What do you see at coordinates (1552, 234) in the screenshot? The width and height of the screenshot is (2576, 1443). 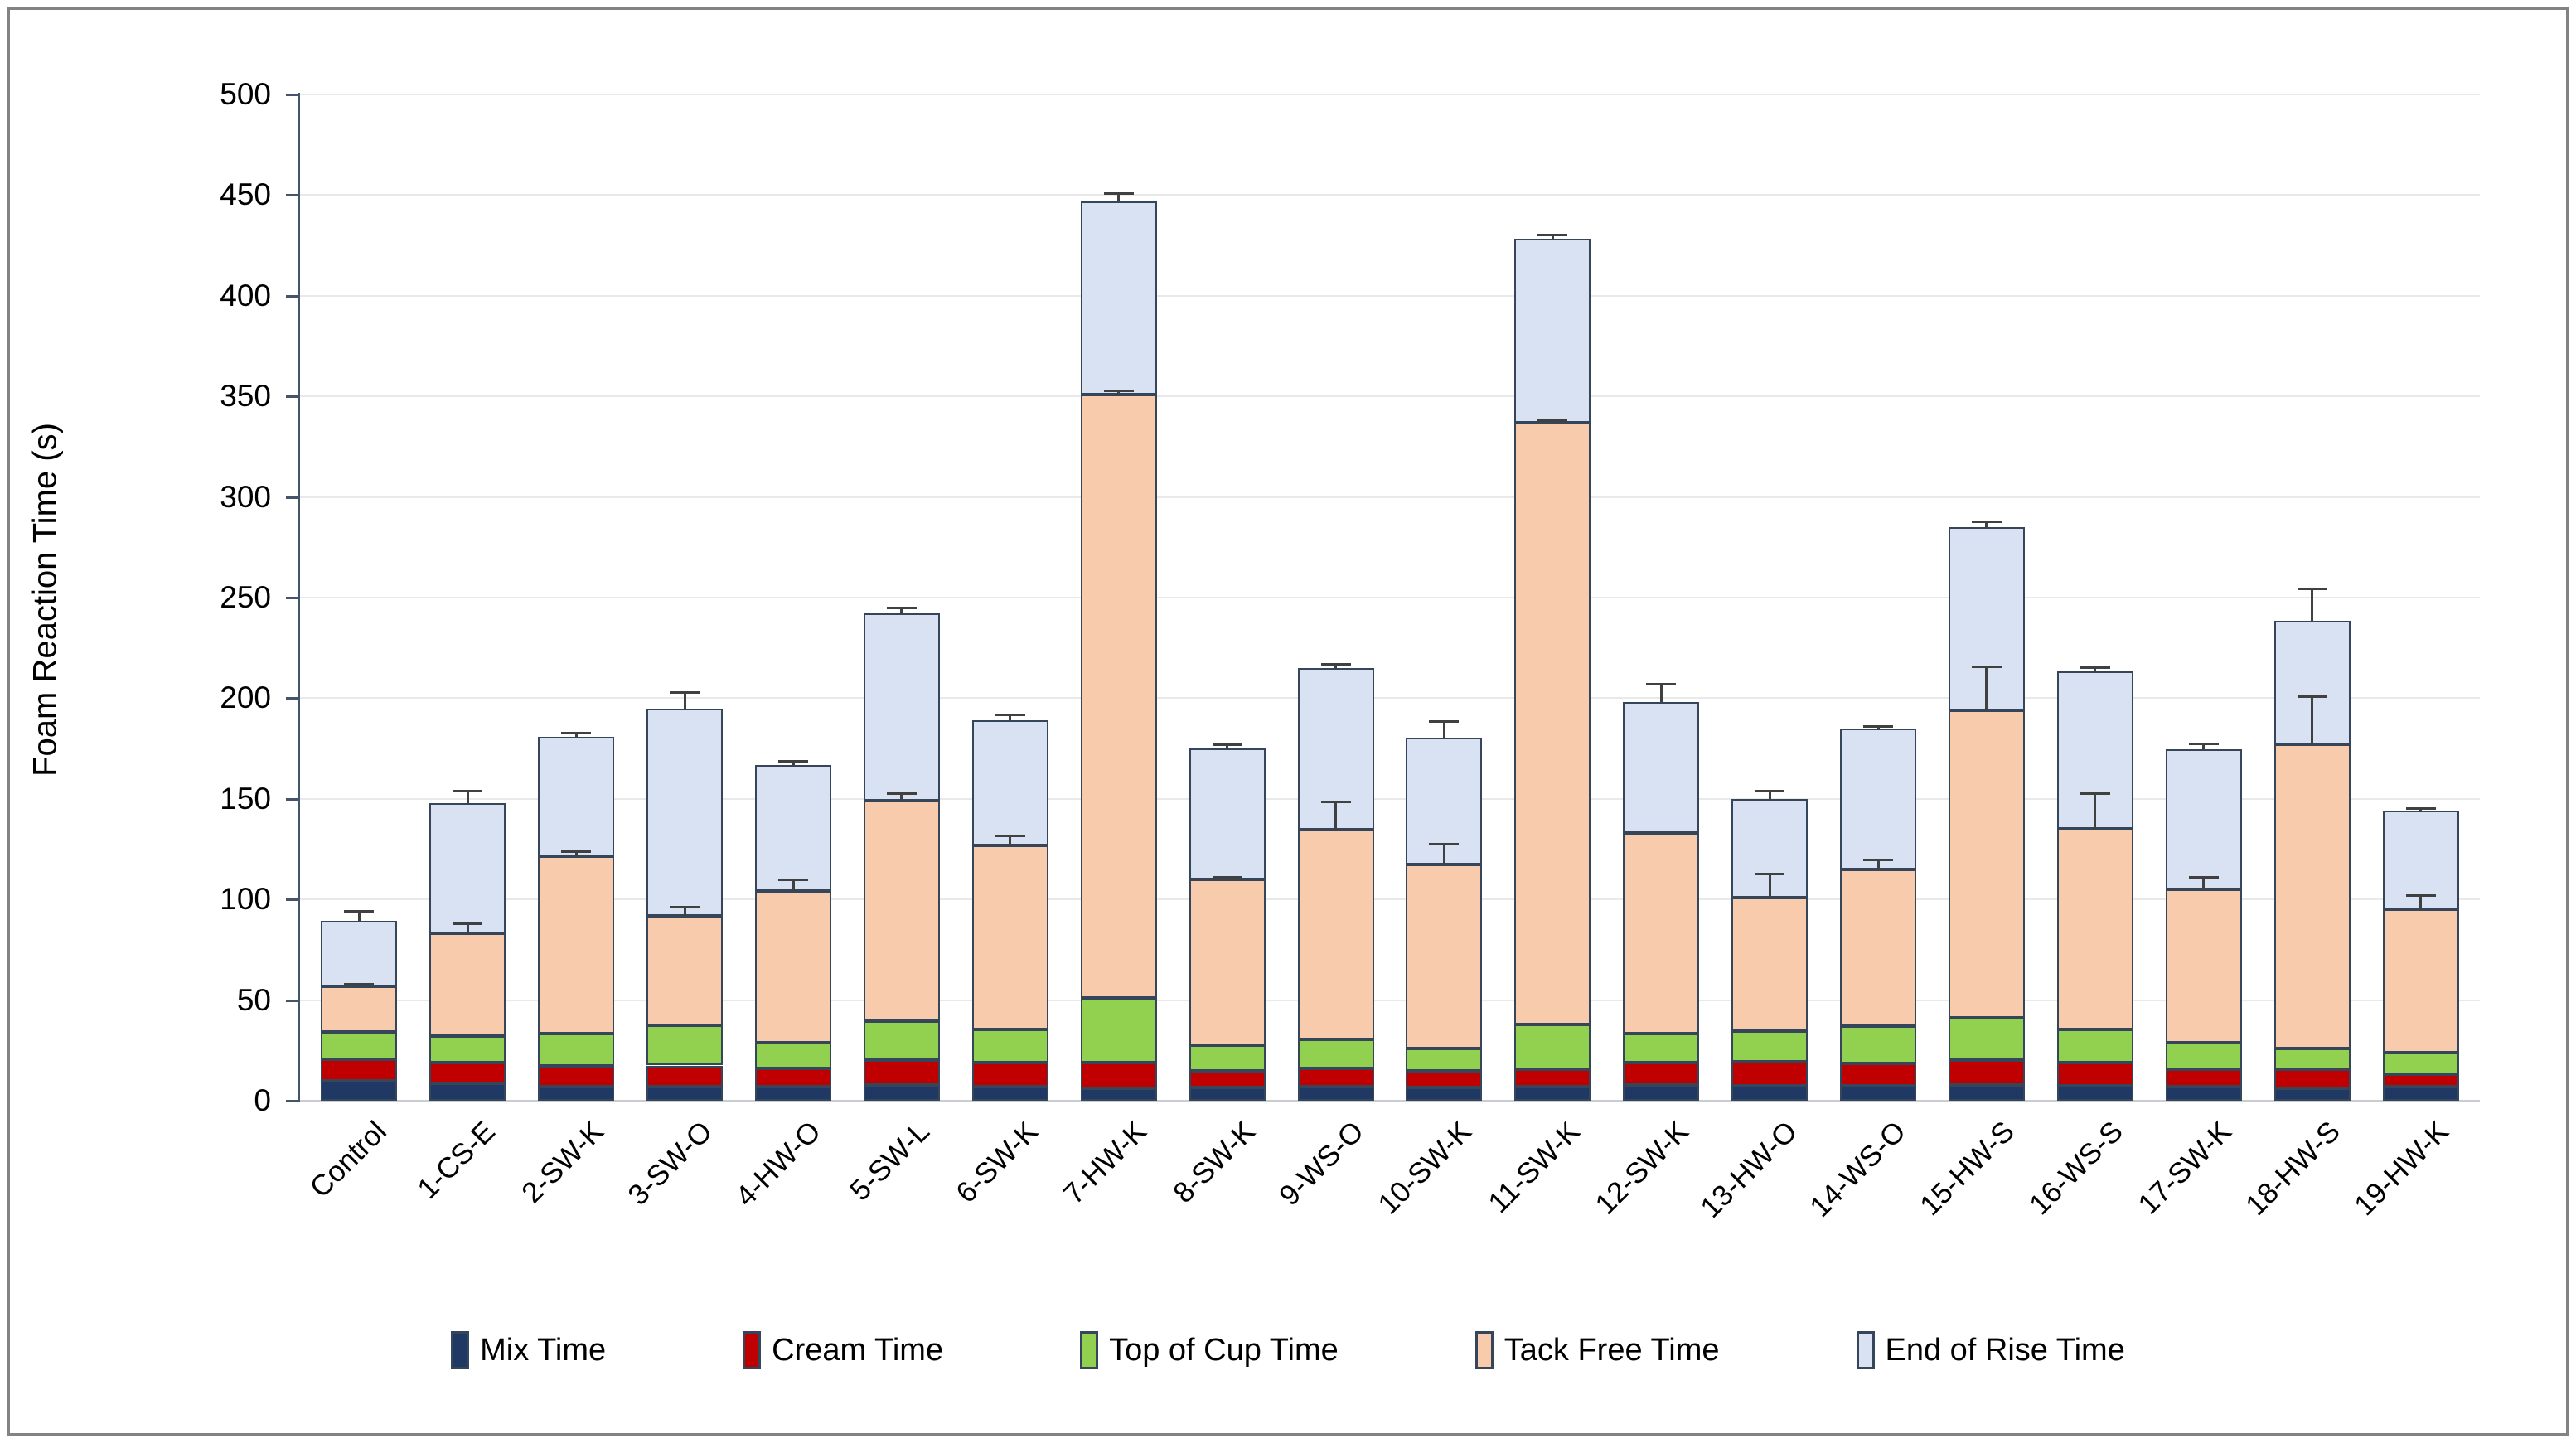 I see `error-cap-11-SW-K-total` at bounding box center [1552, 234].